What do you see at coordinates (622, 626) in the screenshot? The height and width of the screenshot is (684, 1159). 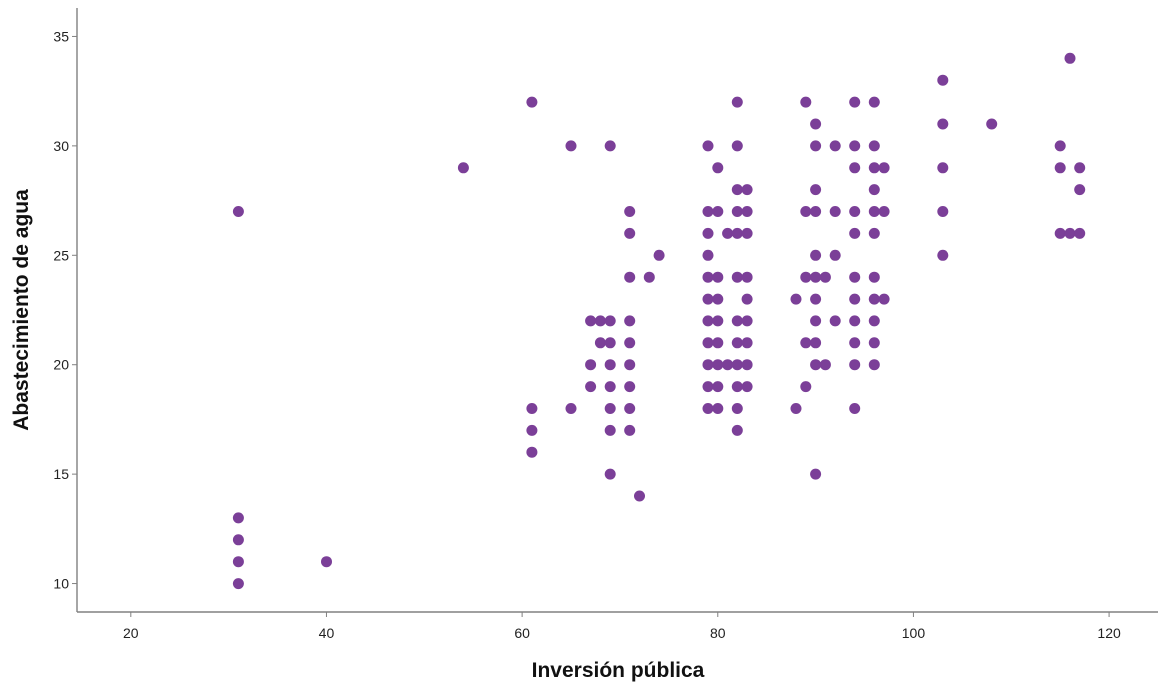 I see `x-axis-ticks: 20 40 60 80 100 120` at bounding box center [622, 626].